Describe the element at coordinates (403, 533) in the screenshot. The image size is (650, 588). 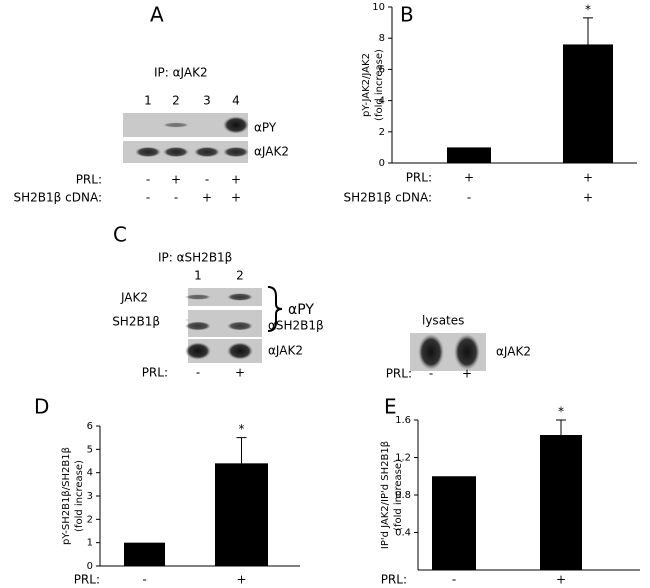
I see `y-tick-label: 0.4` at that location.